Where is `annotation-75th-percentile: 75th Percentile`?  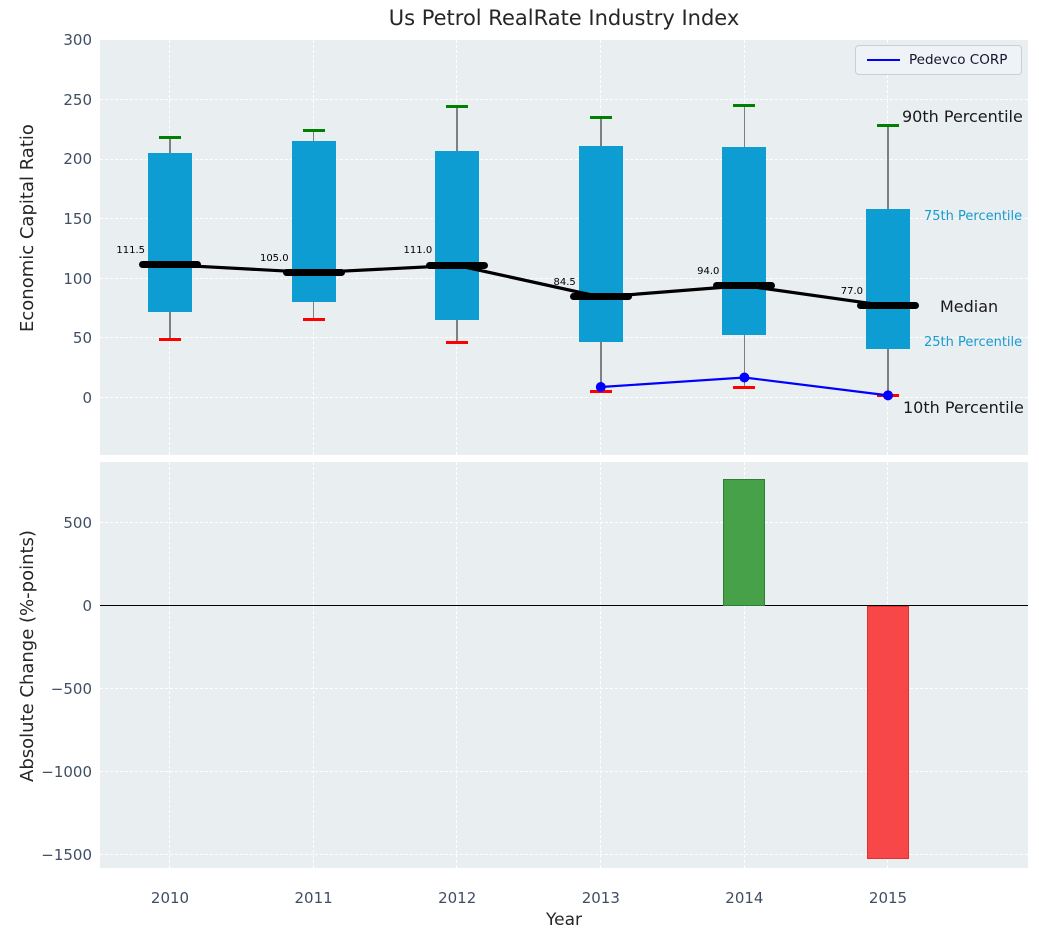 annotation-75th-percentile: 75th Percentile is located at coordinates (973, 216).